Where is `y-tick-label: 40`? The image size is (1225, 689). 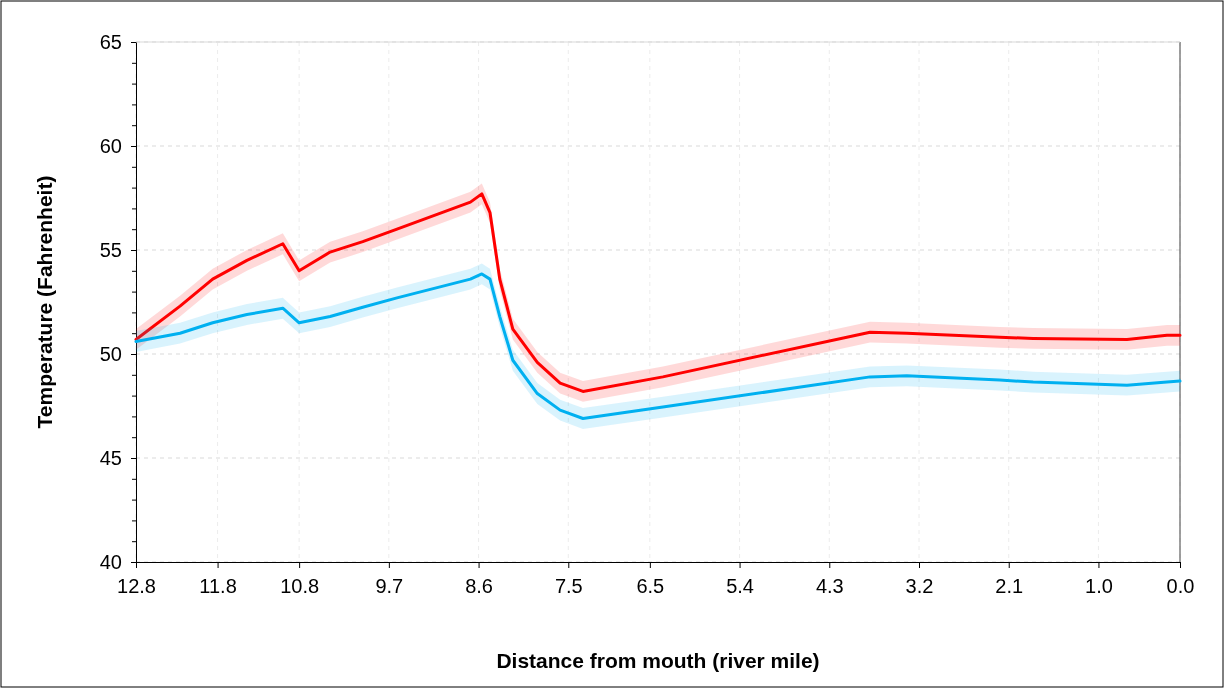
y-tick-label: 40 is located at coordinates (110, 561).